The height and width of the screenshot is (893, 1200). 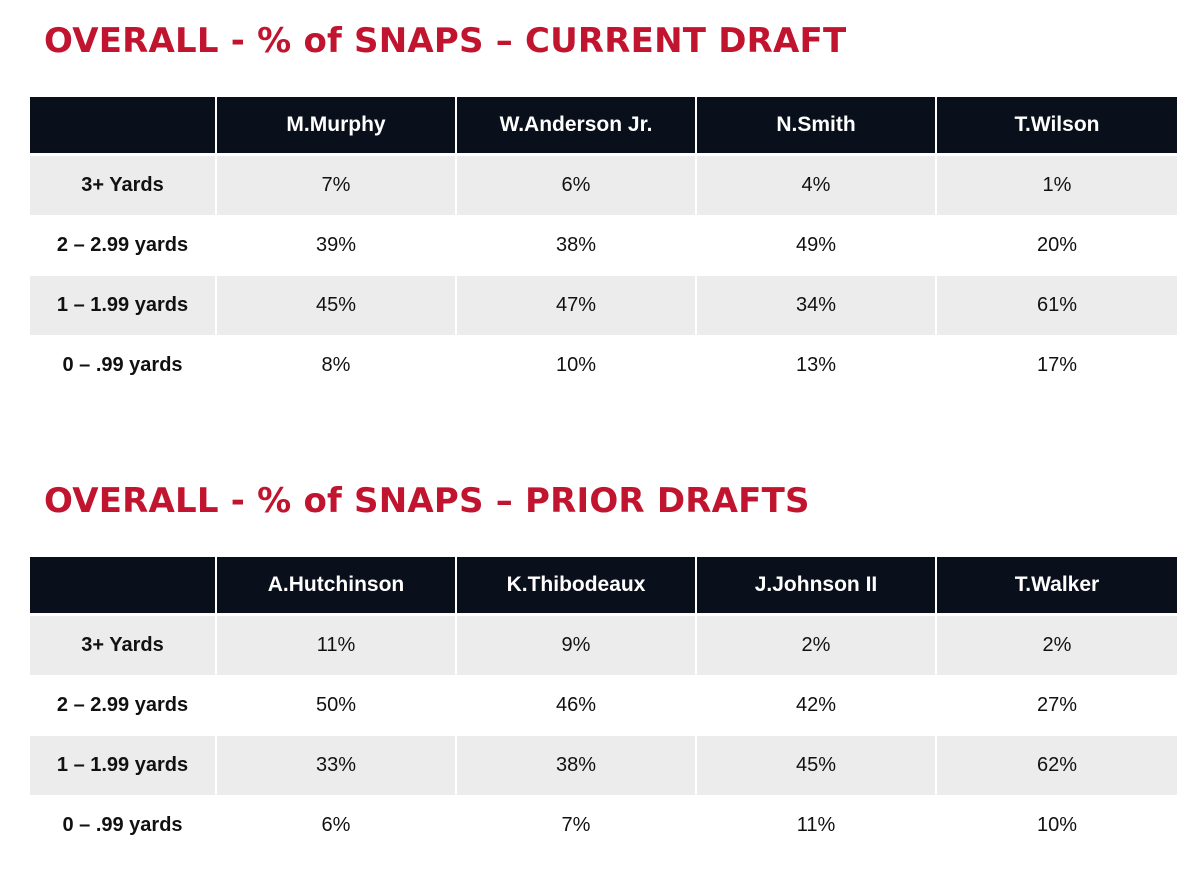 I want to click on header-row: M.Murphy W.Anderson Jr. N.Smith T.Wilson, so click(x=603, y=125).